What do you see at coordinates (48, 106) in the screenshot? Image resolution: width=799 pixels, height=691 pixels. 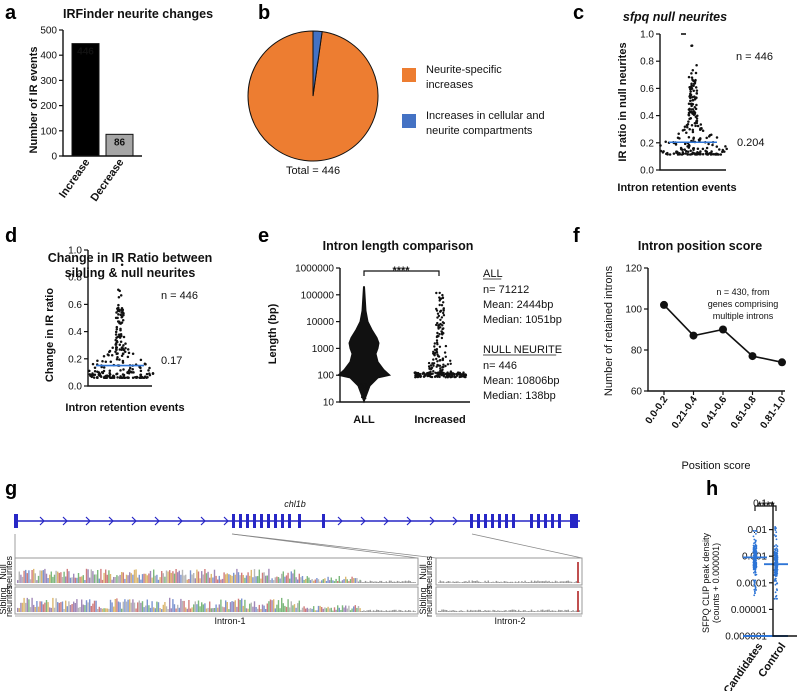 I see `panel-a-ytick-label: 200` at bounding box center [48, 106].